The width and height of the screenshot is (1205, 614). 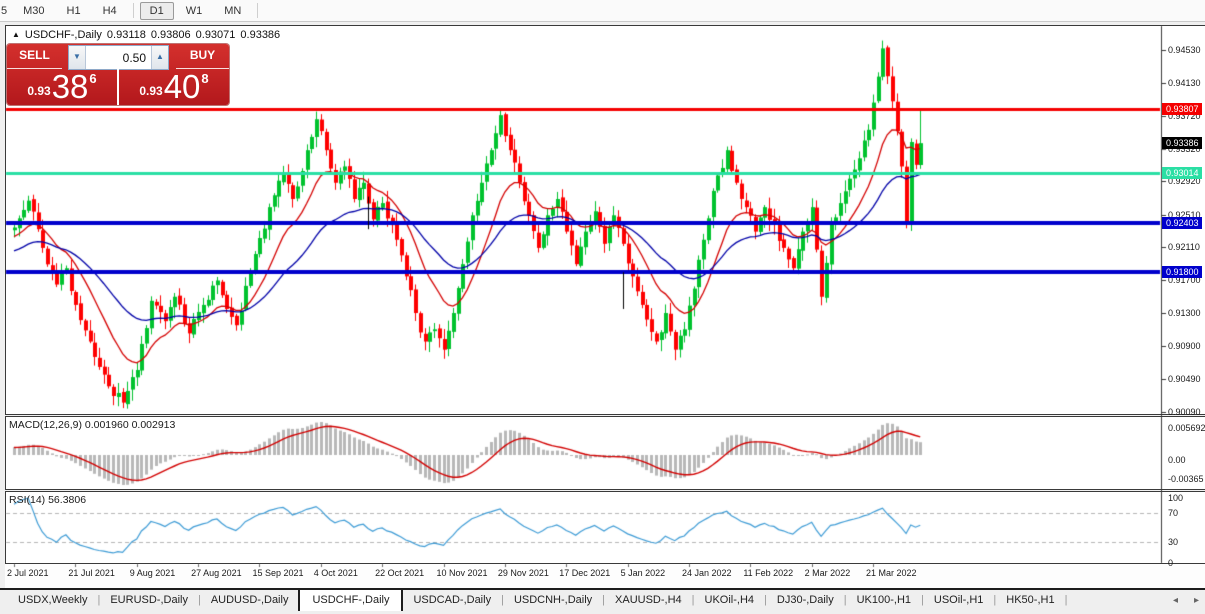 I want to click on chart-tab-audusd-daily: AUDUSD-,Daily, so click(x=249, y=600).